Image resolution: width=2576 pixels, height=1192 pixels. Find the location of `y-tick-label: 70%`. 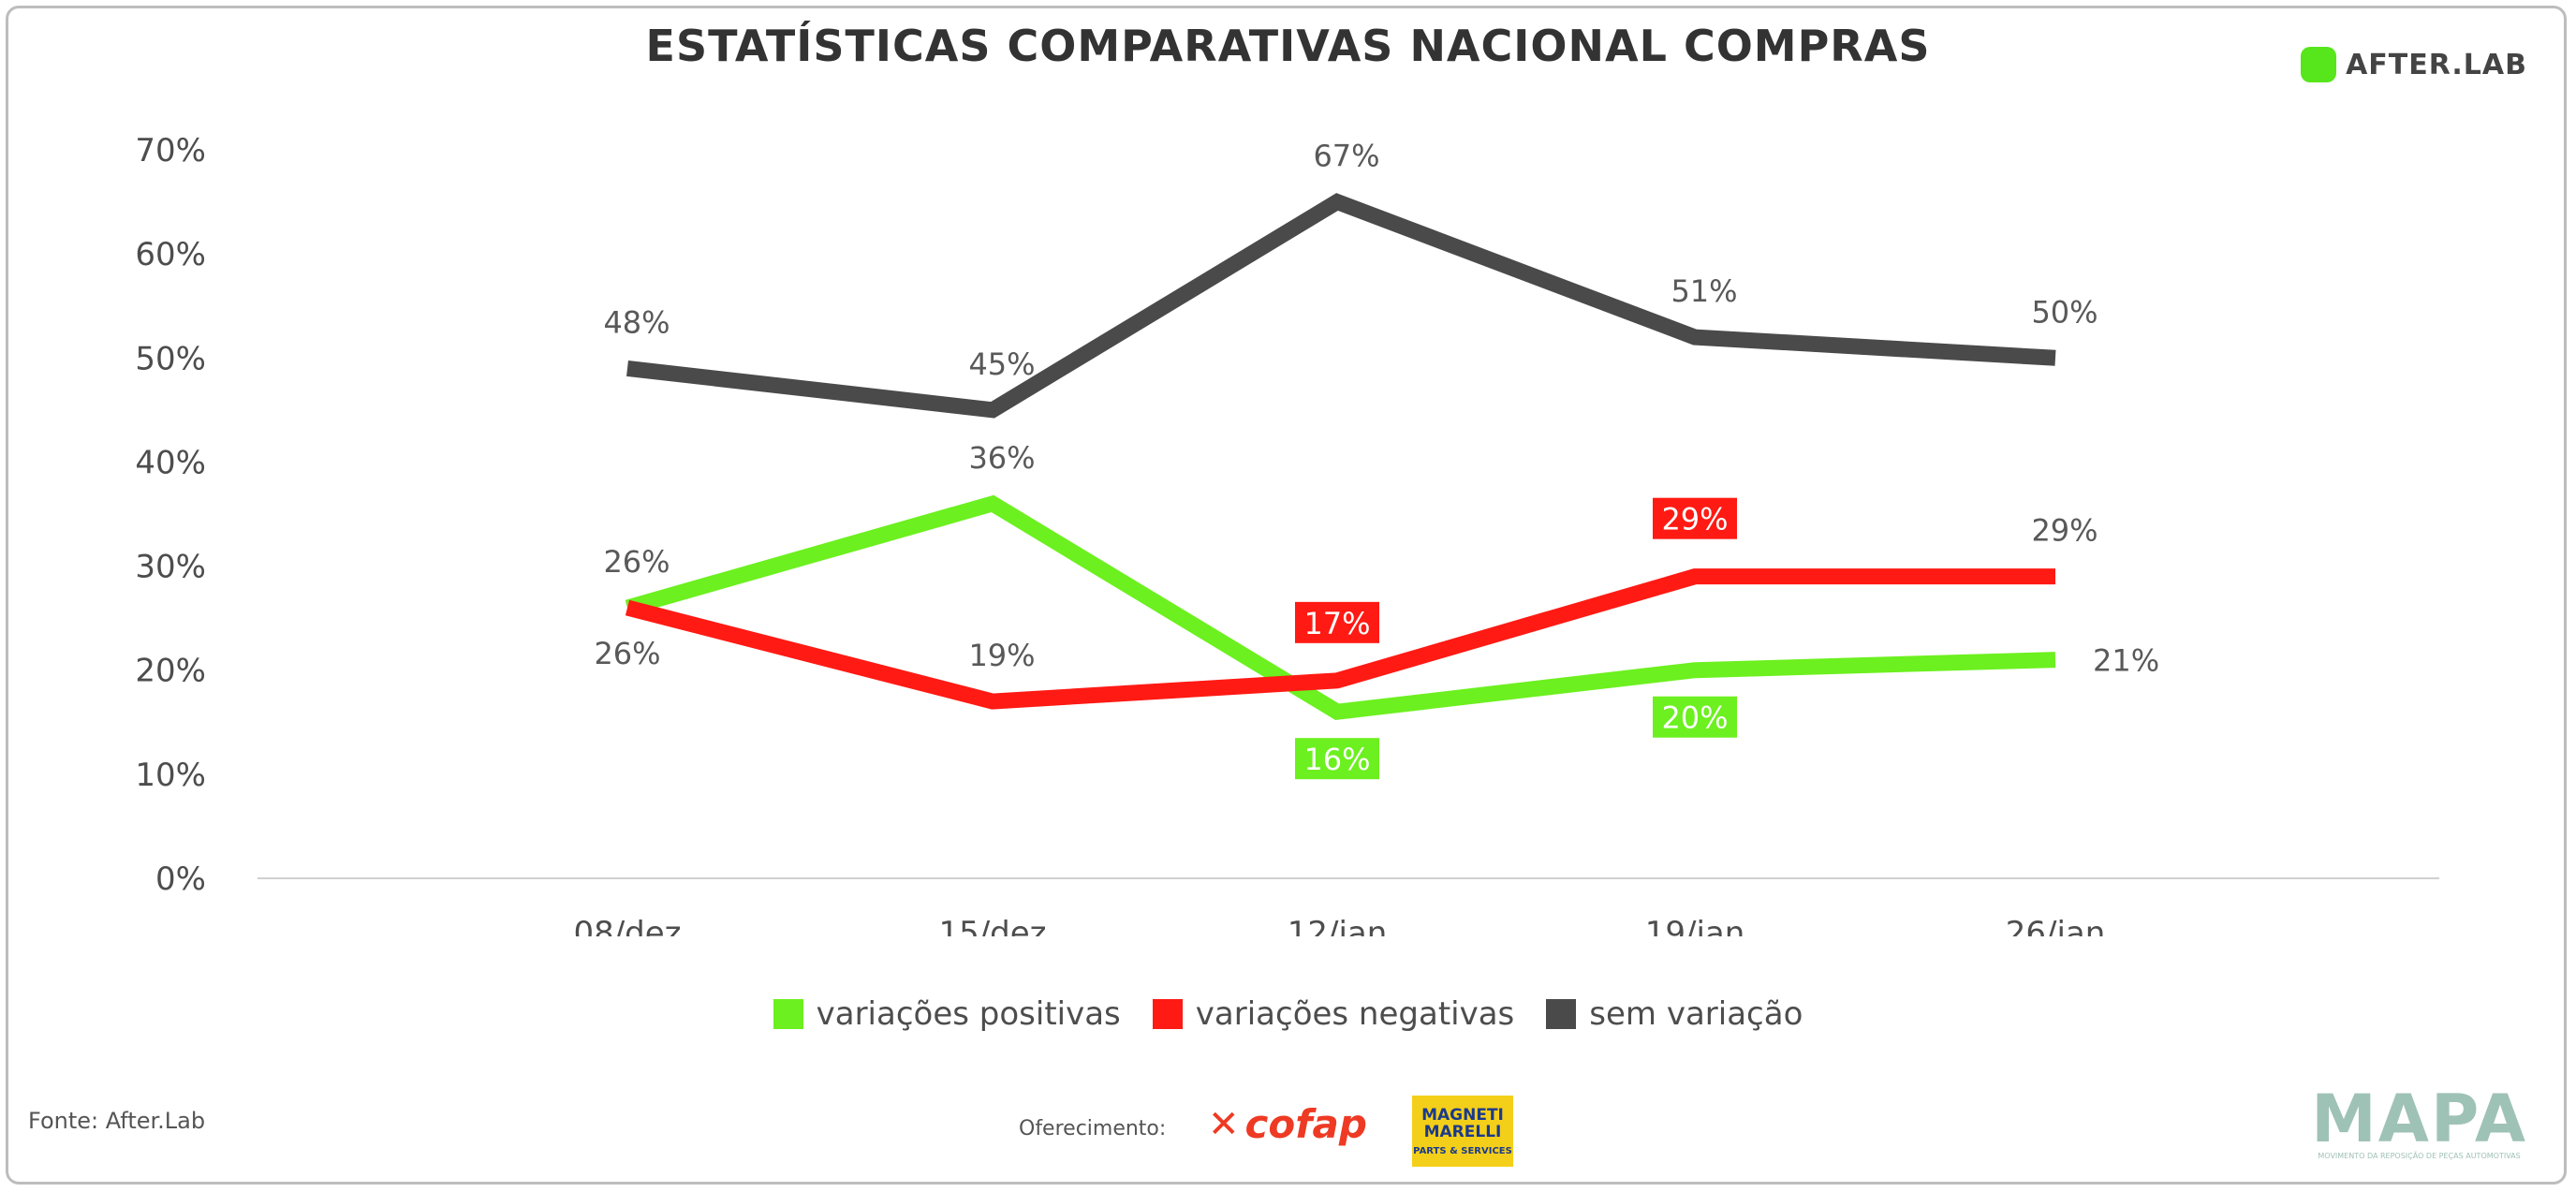

y-tick-label: 70% is located at coordinates (170, 150).